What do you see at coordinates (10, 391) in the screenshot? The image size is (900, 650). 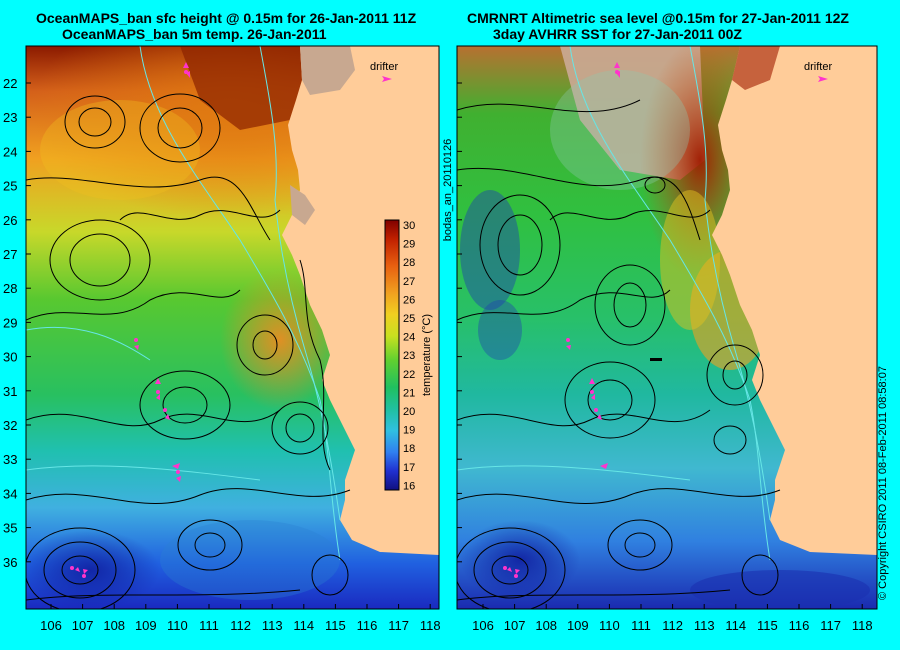 I see `latitude-tick-label: 31` at bounding box center [10, 391].